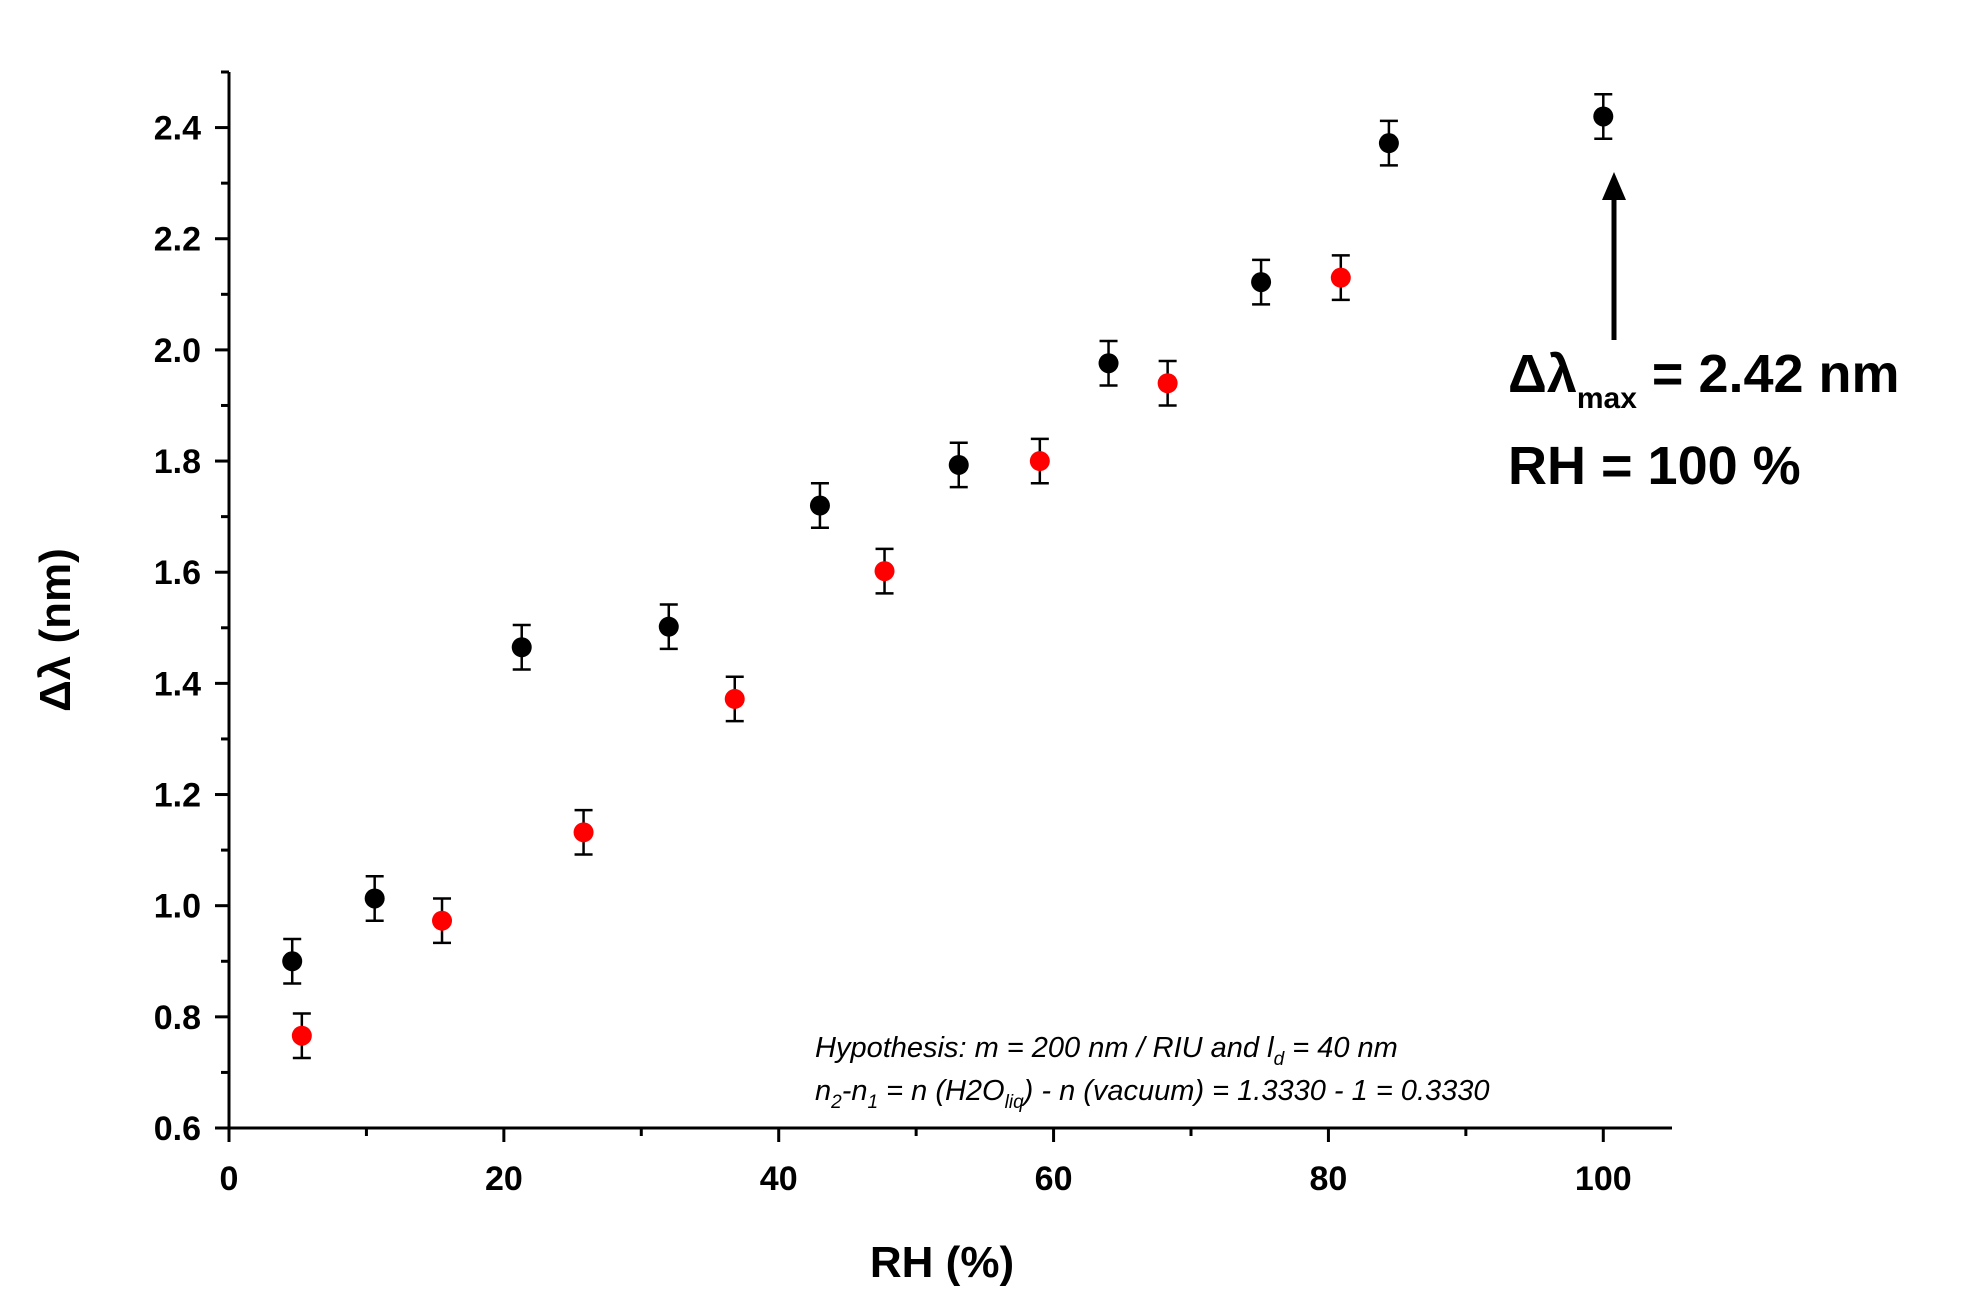 The image size is (1986, 1297). What do you see at coordinates (1542, 374) in the screenshot?
I see `callout-delta-lambda: Δλ` at bounding box center [1542, 374].